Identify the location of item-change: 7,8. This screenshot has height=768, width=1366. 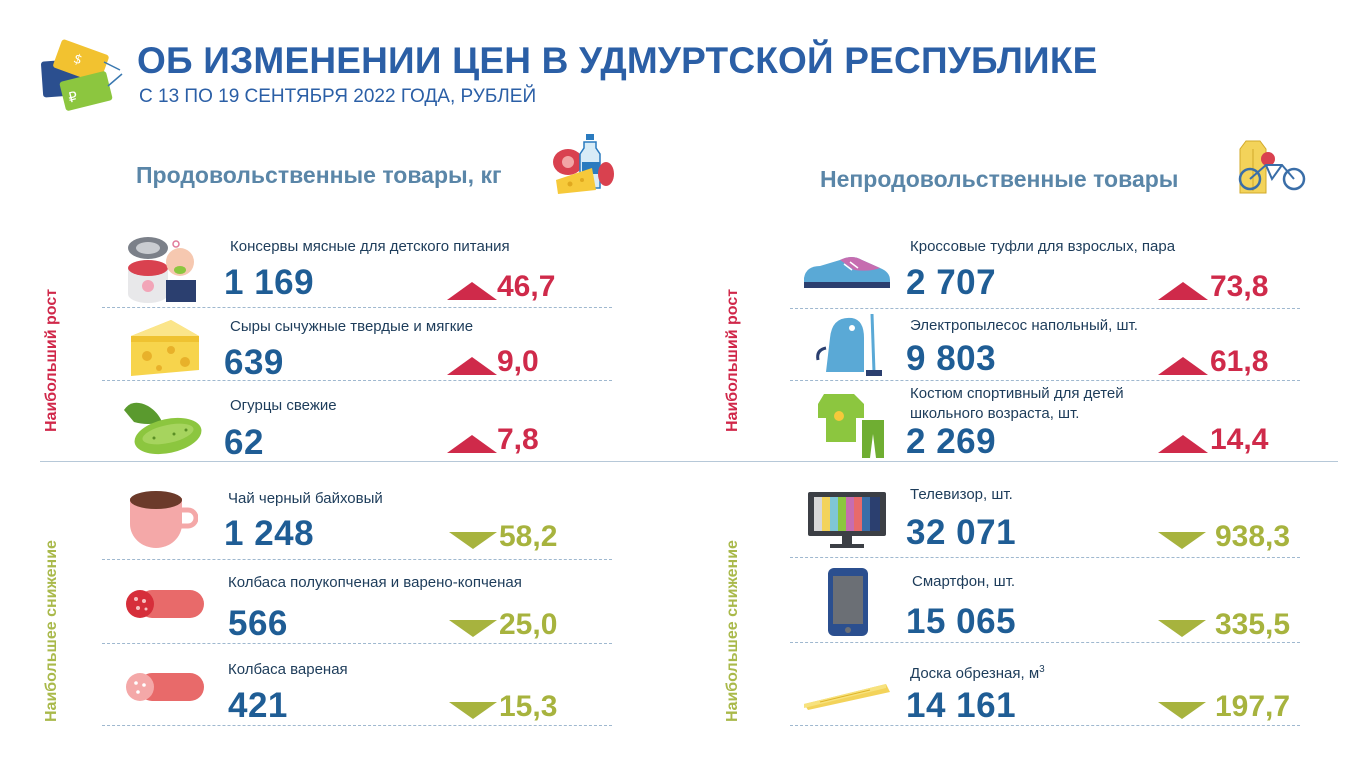
(518, 439).